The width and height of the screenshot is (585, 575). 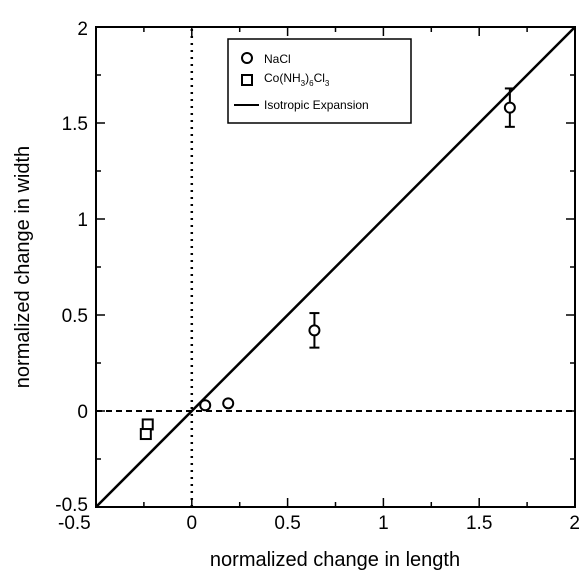 I want to click on y-tick-label: 2, so click(x=82, y=29).